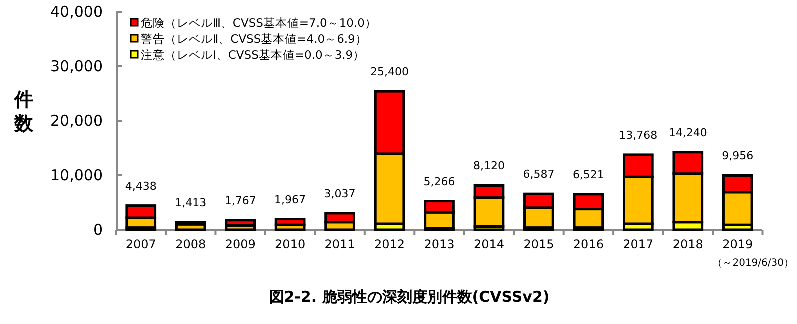 The image size is (797, 324). Describe the element at coordinates (98, 229) in the screenshot. I see `y-tick-label: 0` at that location.